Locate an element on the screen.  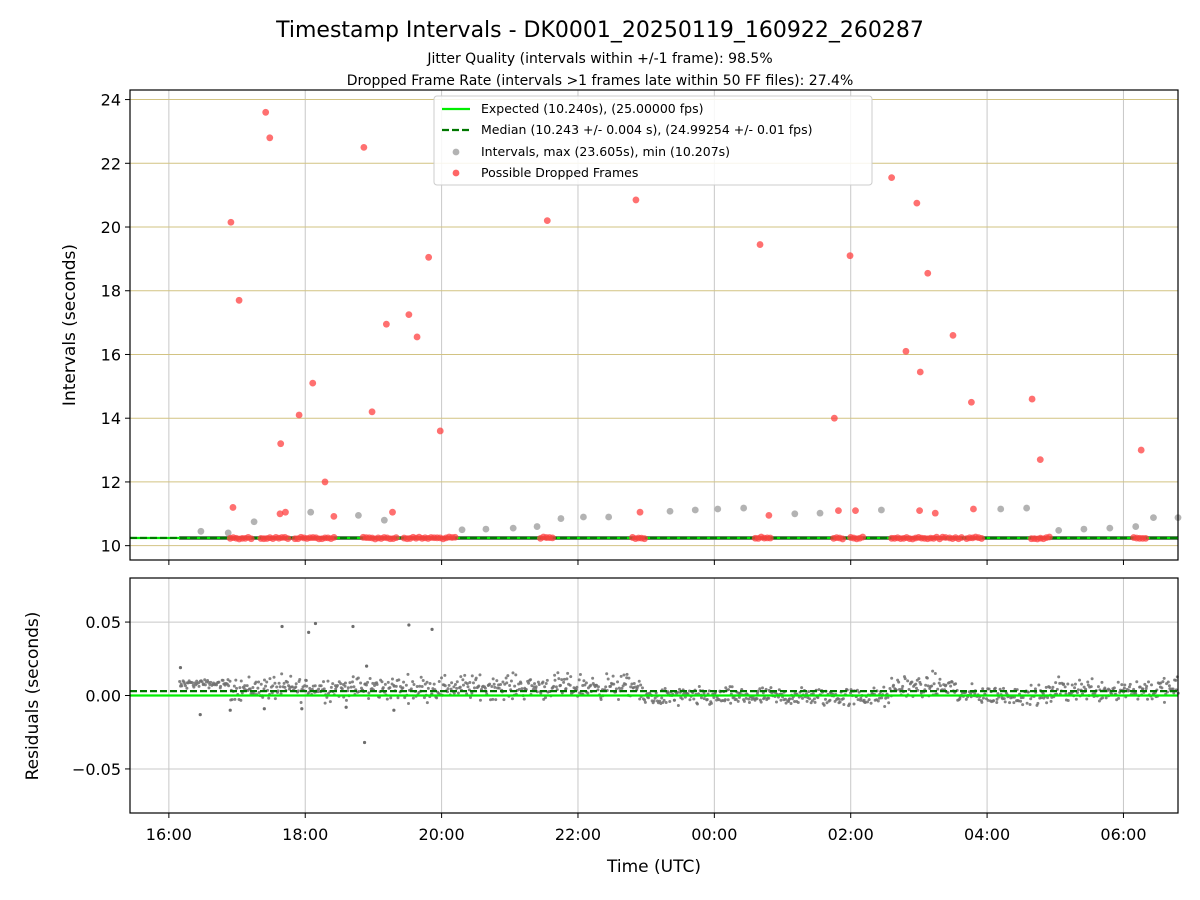
bottom-y-tick-label: −0.05 is located at coordinates (96, 769).